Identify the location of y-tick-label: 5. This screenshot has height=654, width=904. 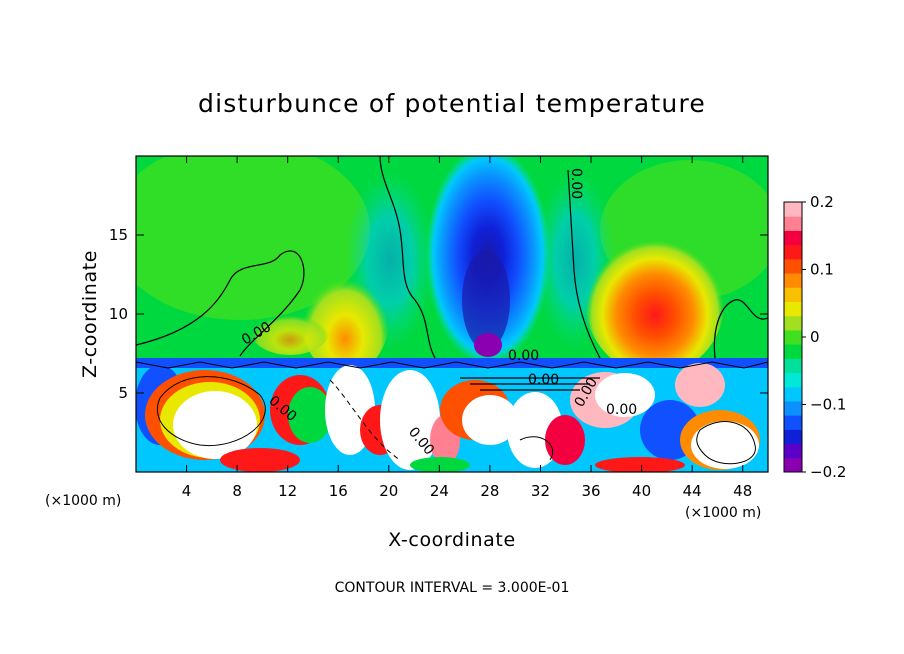
(123, 393).